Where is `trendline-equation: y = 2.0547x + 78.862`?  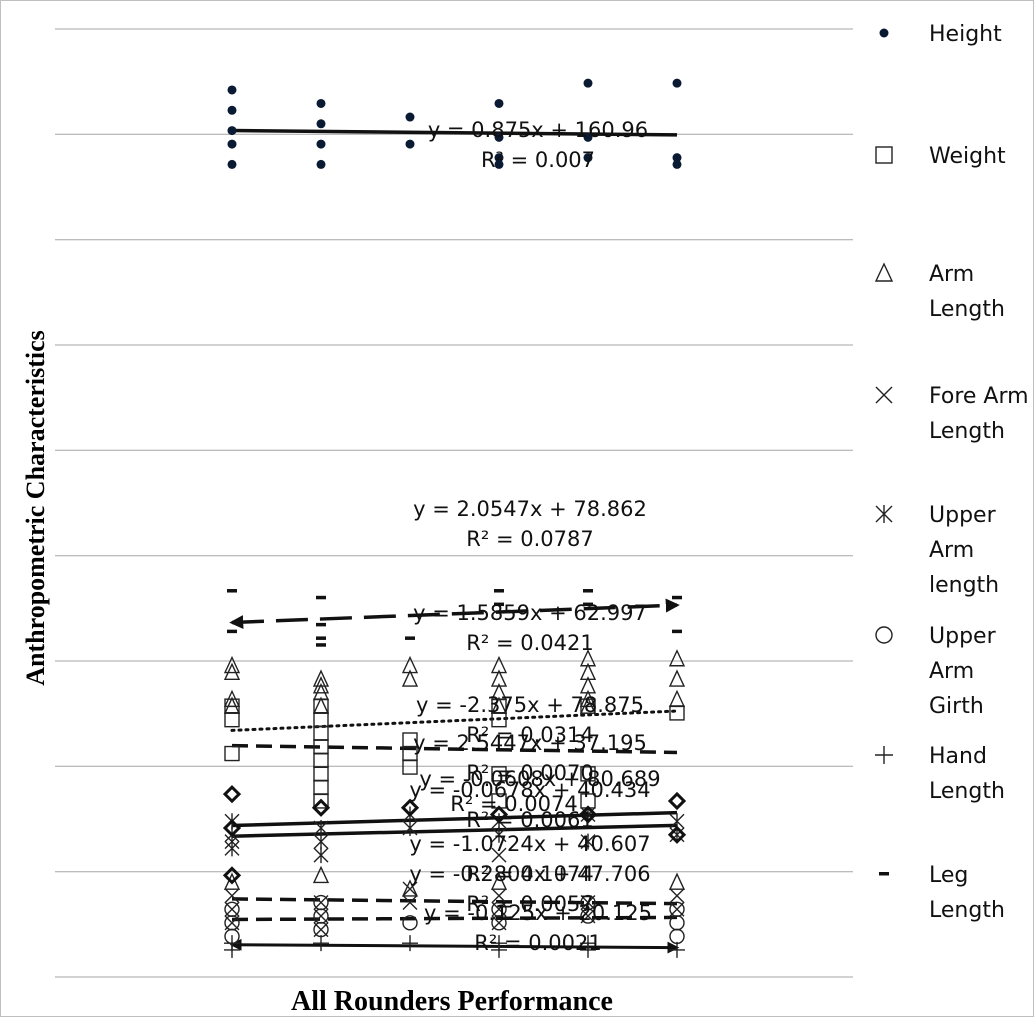 trendline-equation: y = 2.0547x + 78.862 is located at coordinates (530, 509).